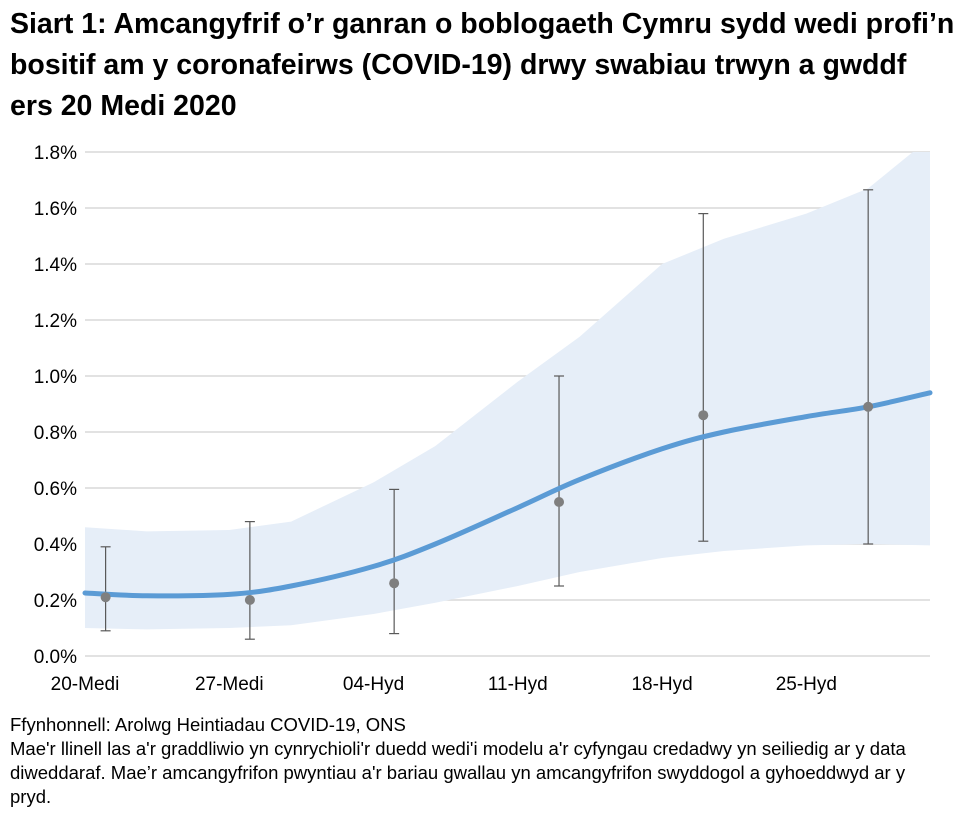 The width and height of the screenshot is (958, 839). Describe the element at coordinates (518, 684) in the screenshot. I see `x-tick-label: 11-Hyd` at that location.